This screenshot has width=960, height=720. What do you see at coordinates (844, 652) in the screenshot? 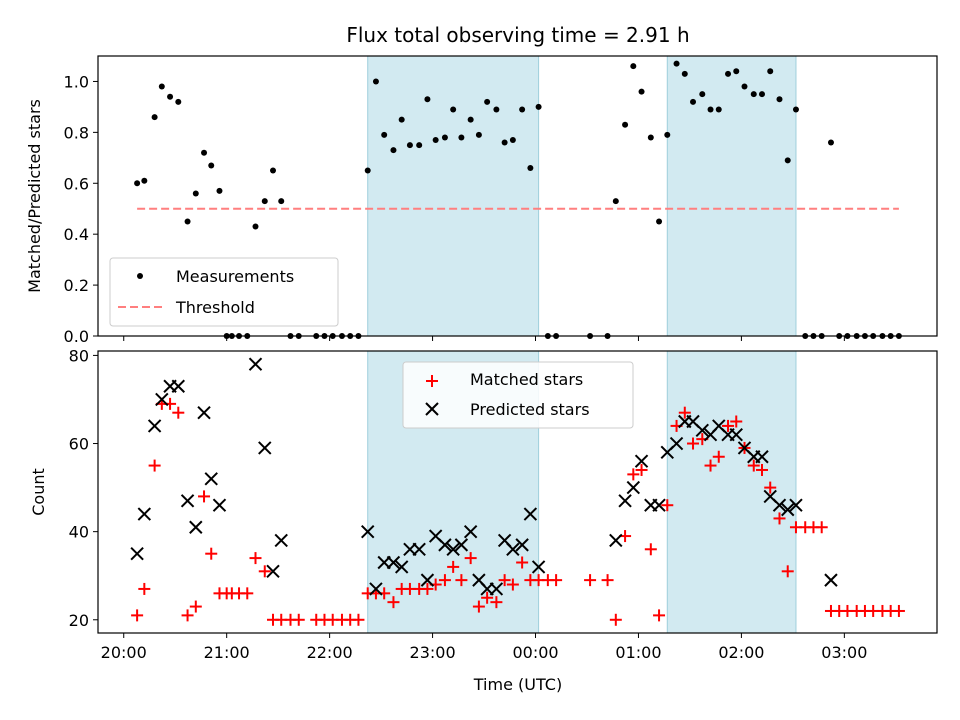
I see `x-tick-label: 03:00` at bounding box center [844, 652].